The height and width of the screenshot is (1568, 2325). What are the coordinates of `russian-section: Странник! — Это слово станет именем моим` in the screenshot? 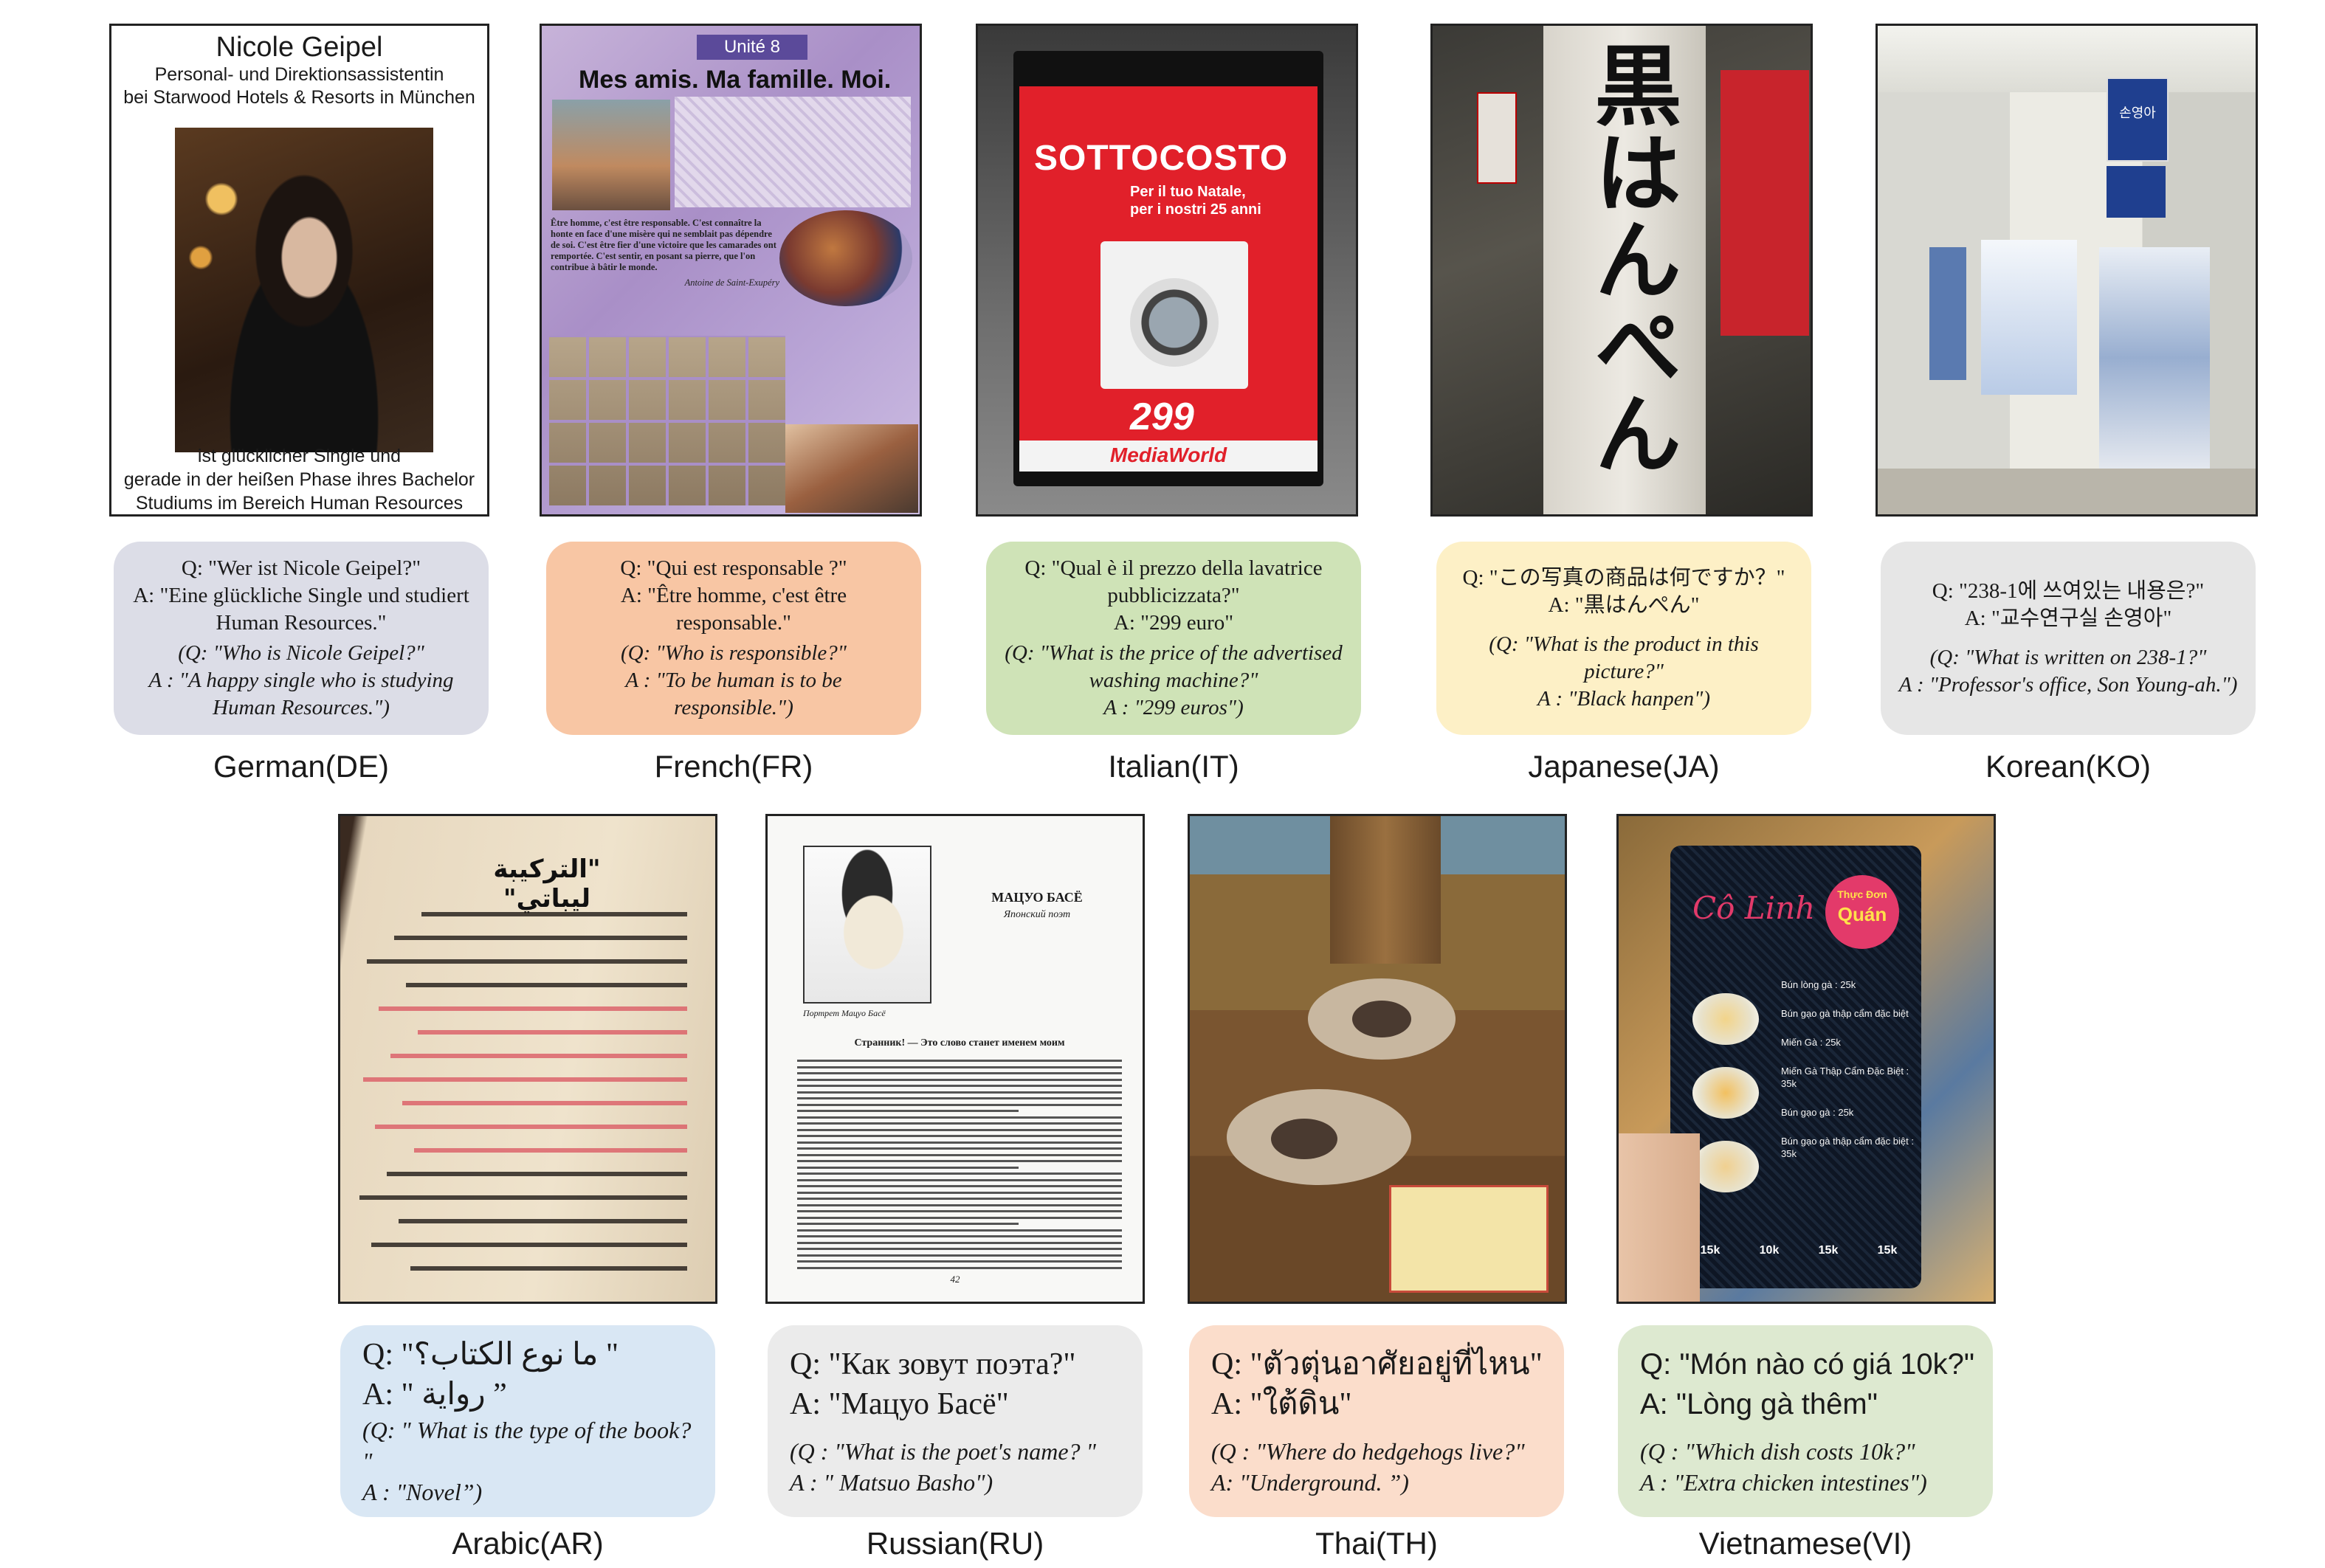 It's located at (959, 1043).